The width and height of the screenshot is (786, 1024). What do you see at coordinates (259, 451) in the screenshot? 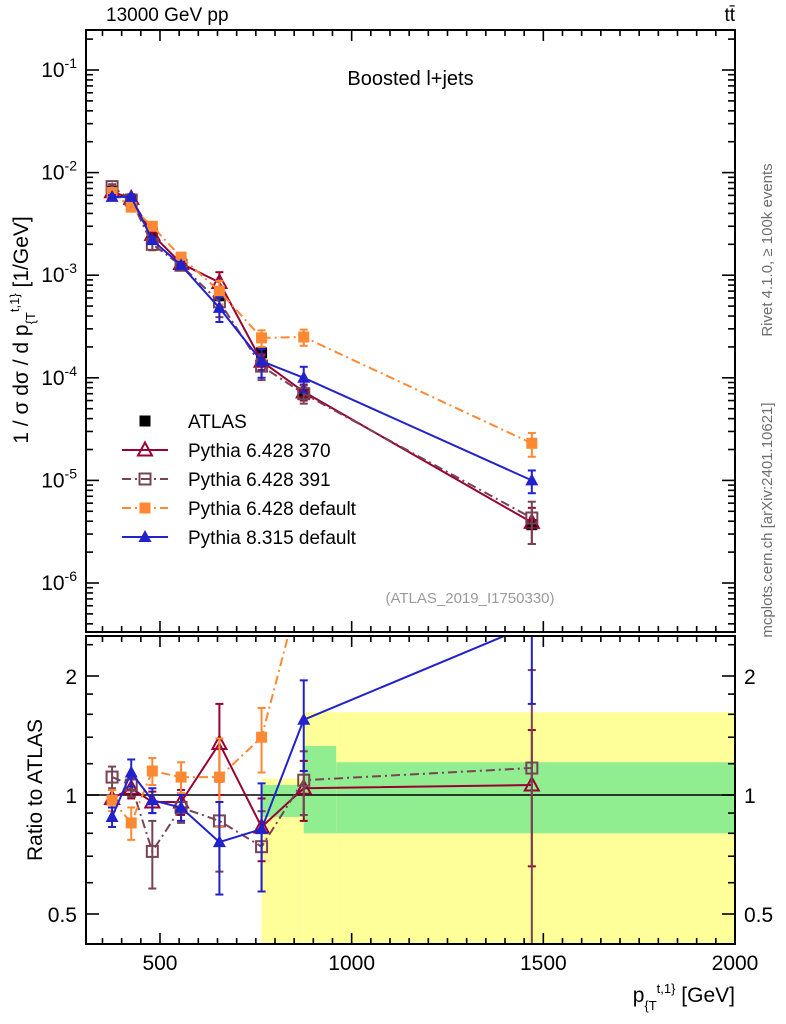
I see `legend-label: Pythia 6.428 370` at bounding box center [259, 451].